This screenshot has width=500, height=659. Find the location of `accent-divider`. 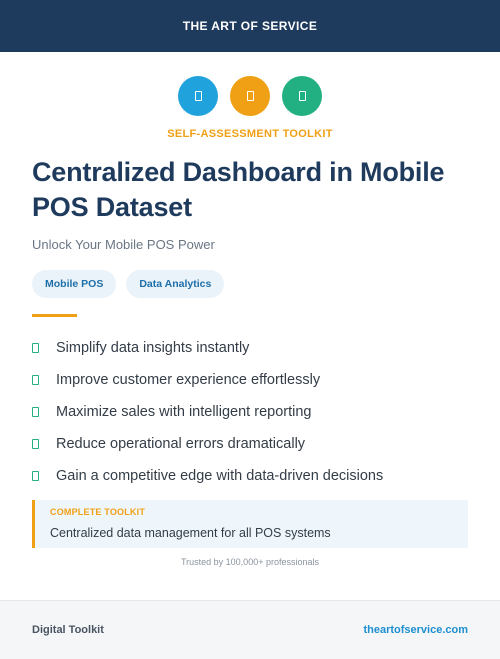

accent-divider is located at coordinates (54, 315).